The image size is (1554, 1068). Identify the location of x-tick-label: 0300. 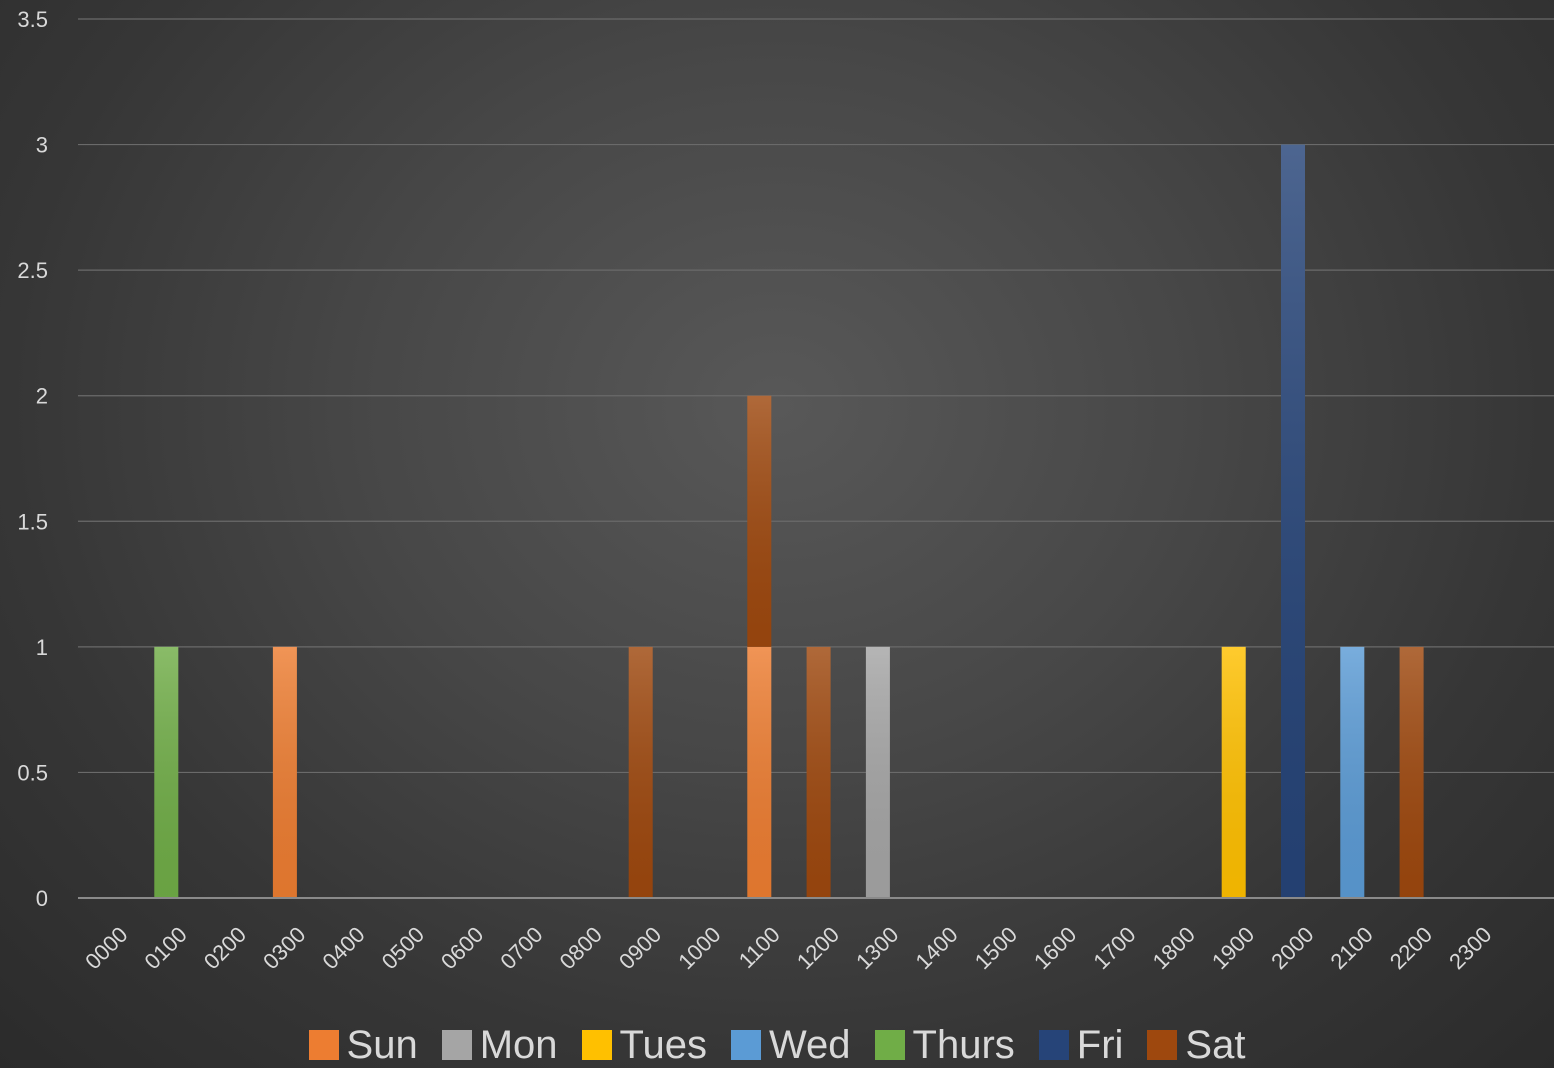
(284, 948).